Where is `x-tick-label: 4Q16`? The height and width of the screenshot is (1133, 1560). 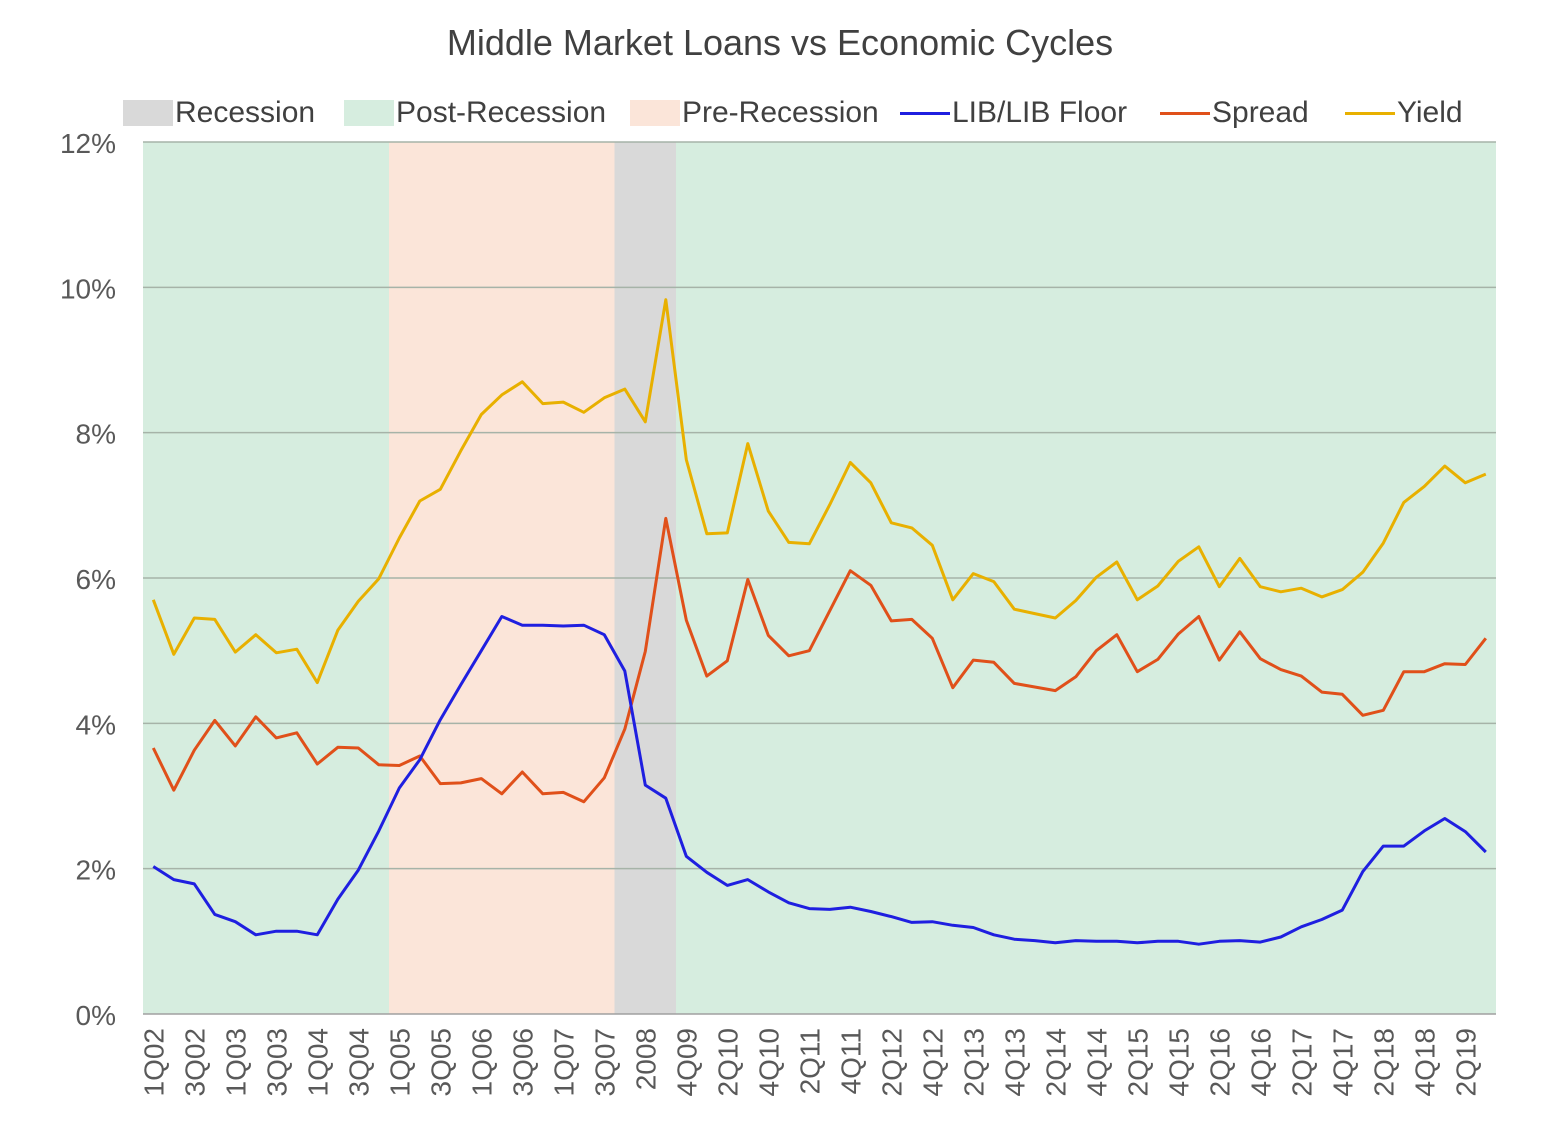
x-tick-label: 4Q16 is located at coordinates (1260, 1062).